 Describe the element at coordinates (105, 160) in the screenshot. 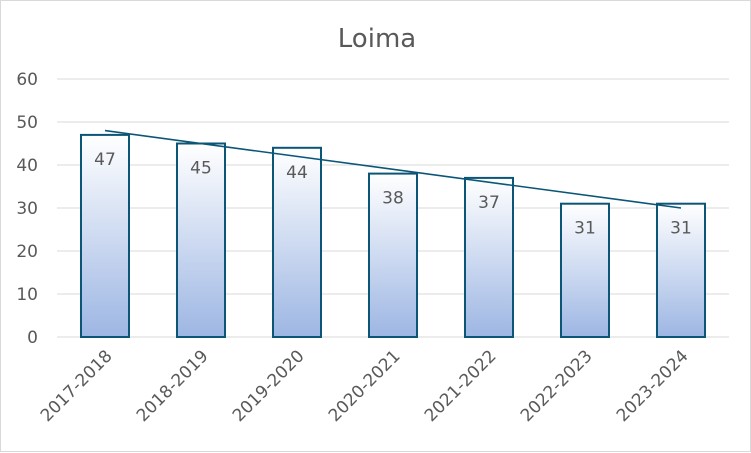

I see `data-label: 47` at that location.